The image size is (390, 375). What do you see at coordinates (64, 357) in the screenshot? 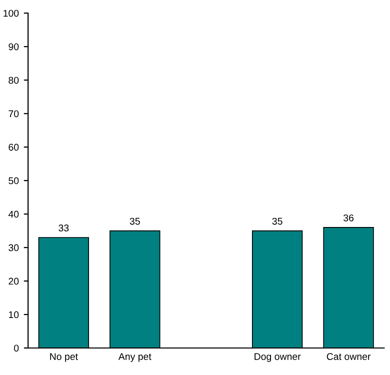
I see `x-tick-label: No pet` at bounding box center [64, 357].